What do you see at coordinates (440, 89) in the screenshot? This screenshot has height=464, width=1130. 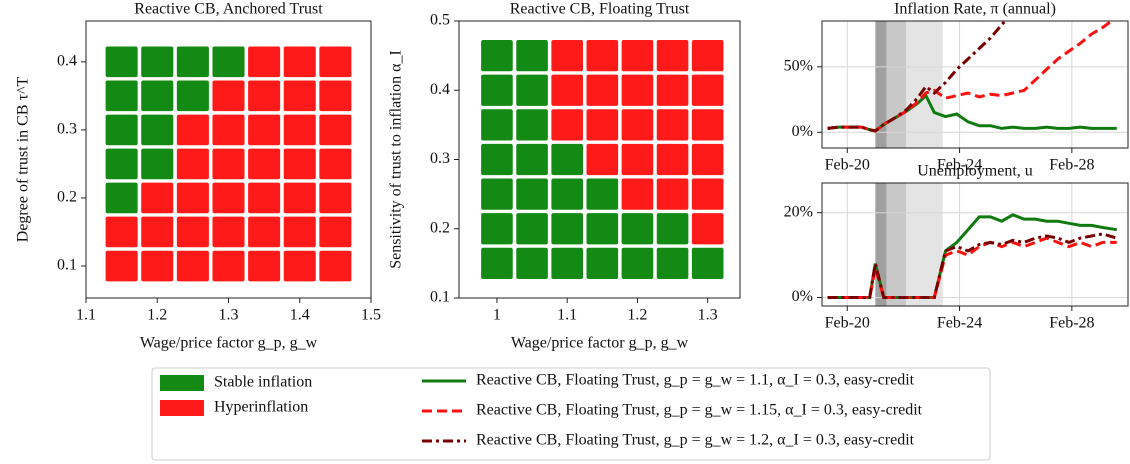 I see `y-tick-label: 0.4` at bounding box center [440, 89].